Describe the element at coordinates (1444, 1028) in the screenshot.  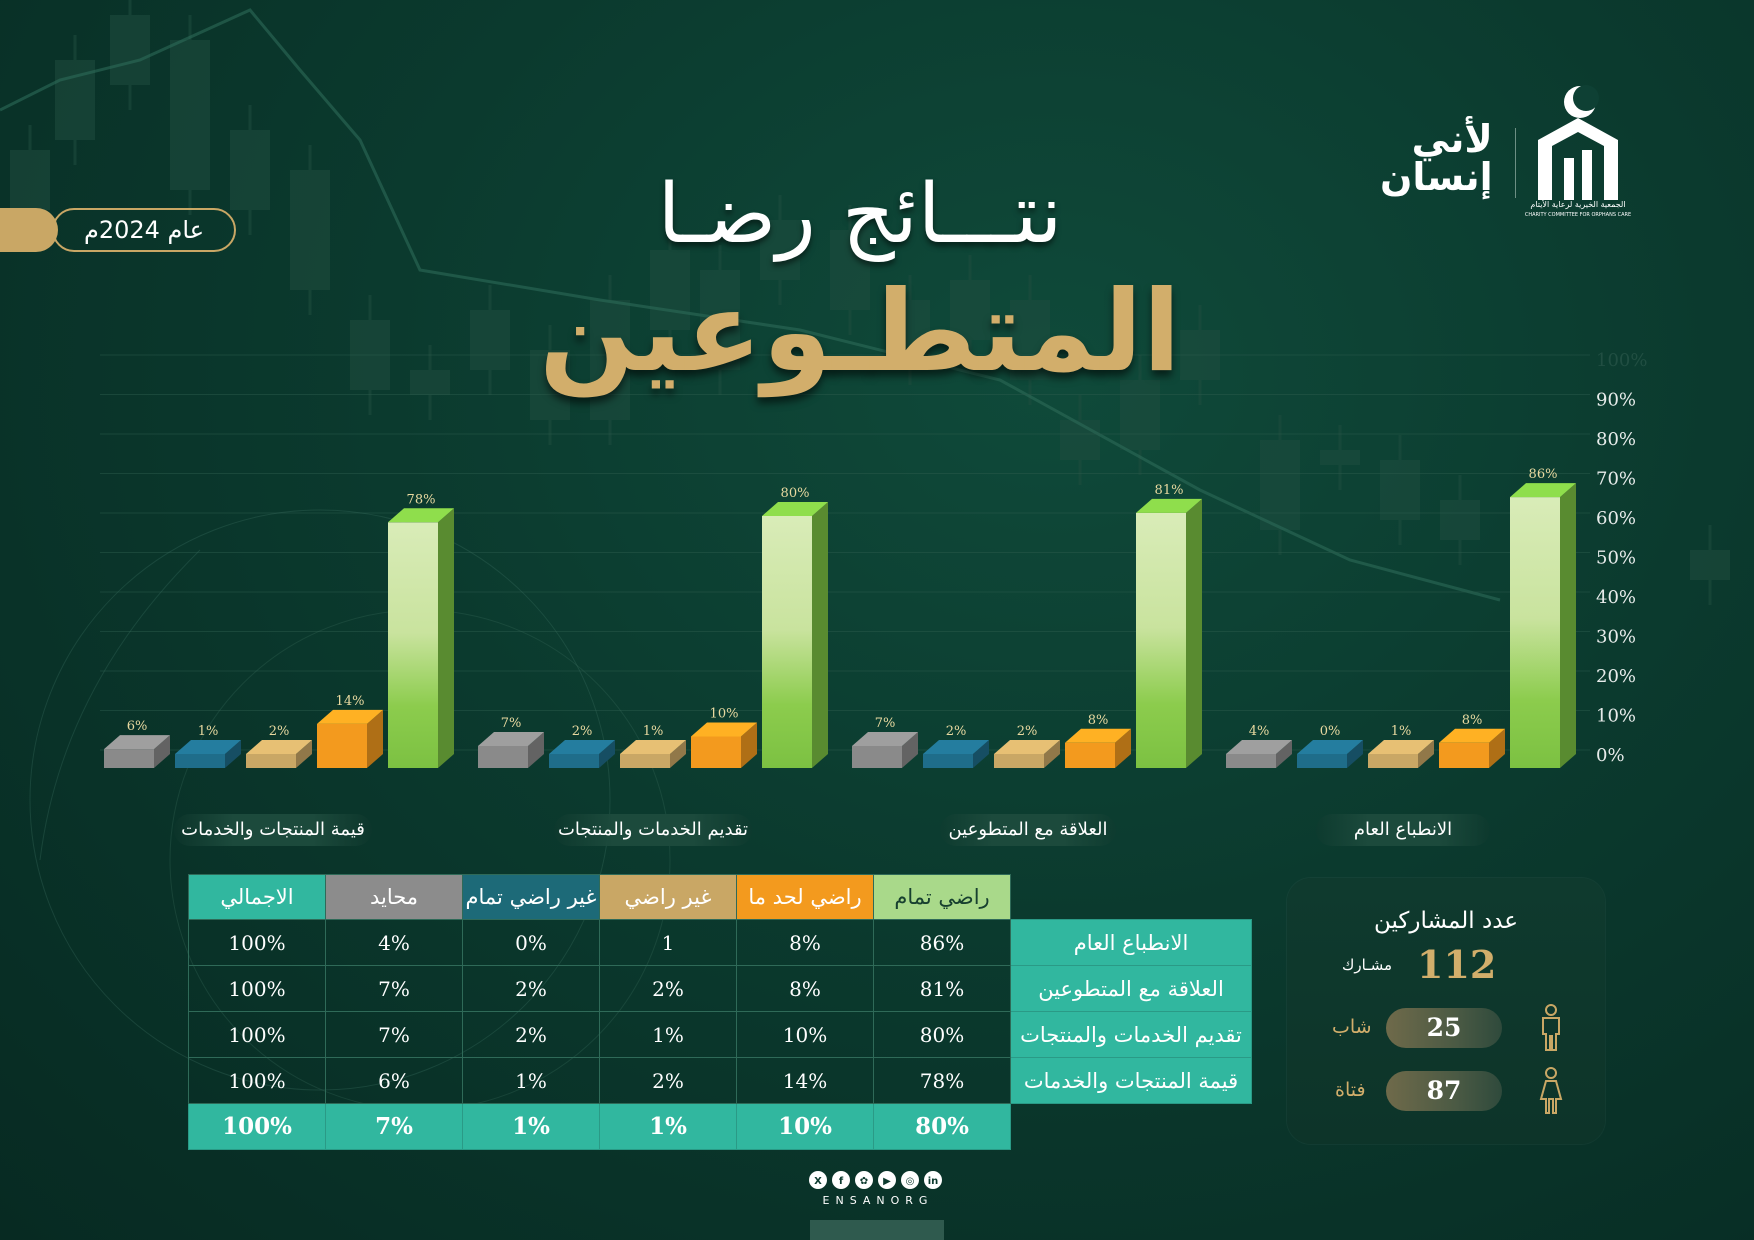
I see `male-count: 25` at that location.